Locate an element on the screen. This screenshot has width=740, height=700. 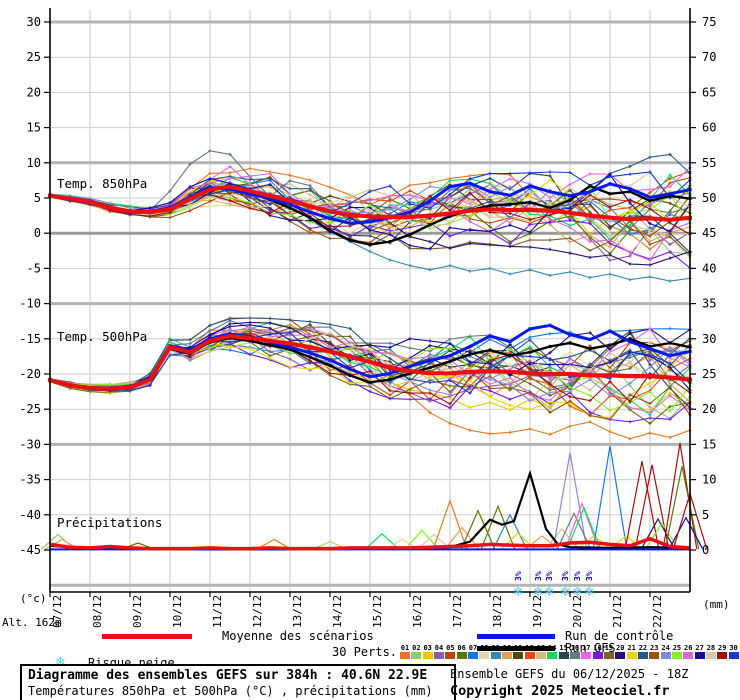
pert-number: 16 is located at coordinates (575, 648).